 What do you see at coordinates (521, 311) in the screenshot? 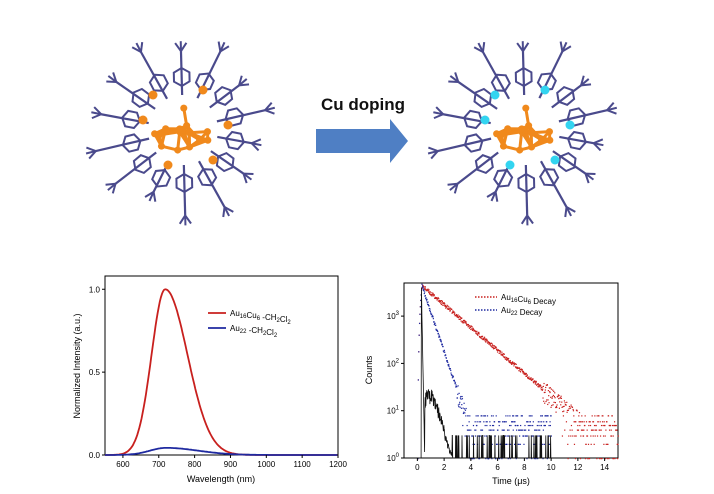
I see `chart2-legend-label-1: Au22 Decay` at bounding box center [521, 311].